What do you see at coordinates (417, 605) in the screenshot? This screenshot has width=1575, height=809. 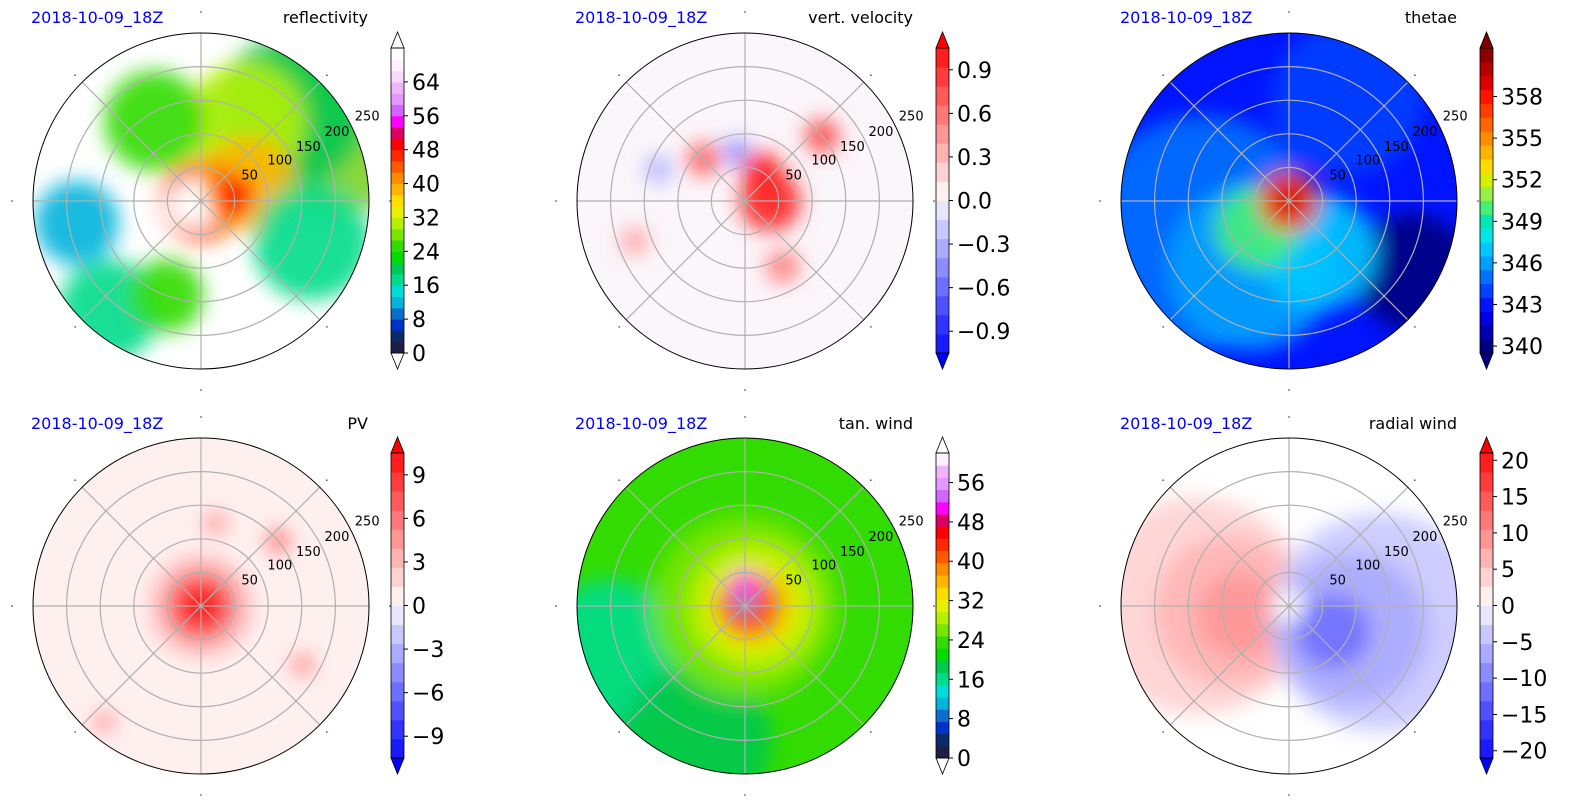 I see `colorbar: −9 −6 −3 0 3 6 9` at bounding box center [417, 605].